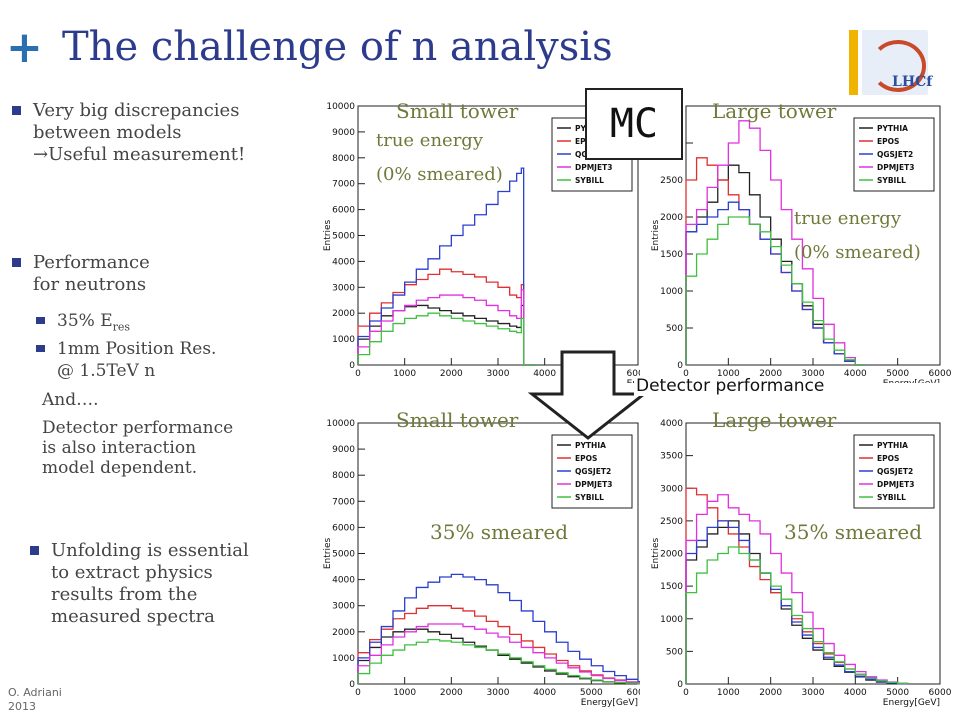 The image size is (960, 720). I want to click on bullet-line: for neutrons, so click(90, 284).